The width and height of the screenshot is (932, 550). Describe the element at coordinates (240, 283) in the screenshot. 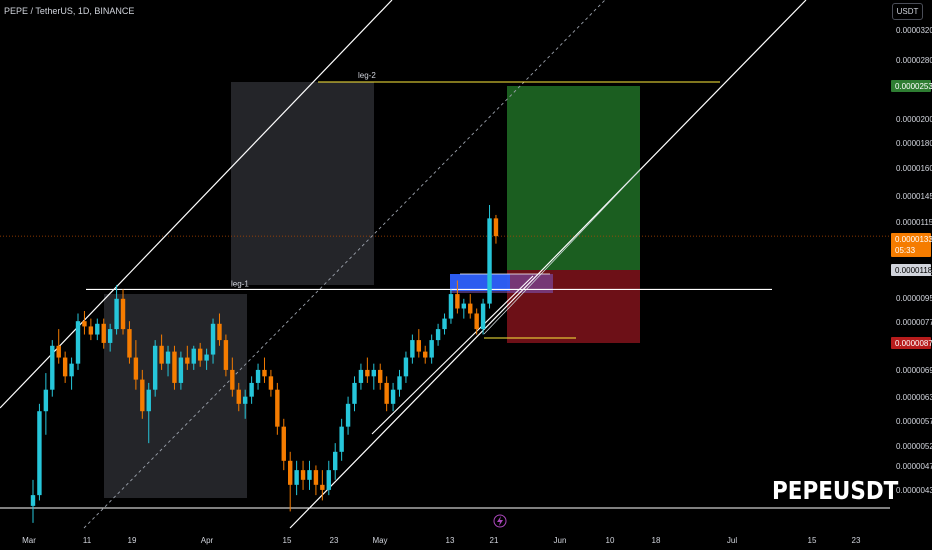

I see `leg1-label: leg-1` at that location.